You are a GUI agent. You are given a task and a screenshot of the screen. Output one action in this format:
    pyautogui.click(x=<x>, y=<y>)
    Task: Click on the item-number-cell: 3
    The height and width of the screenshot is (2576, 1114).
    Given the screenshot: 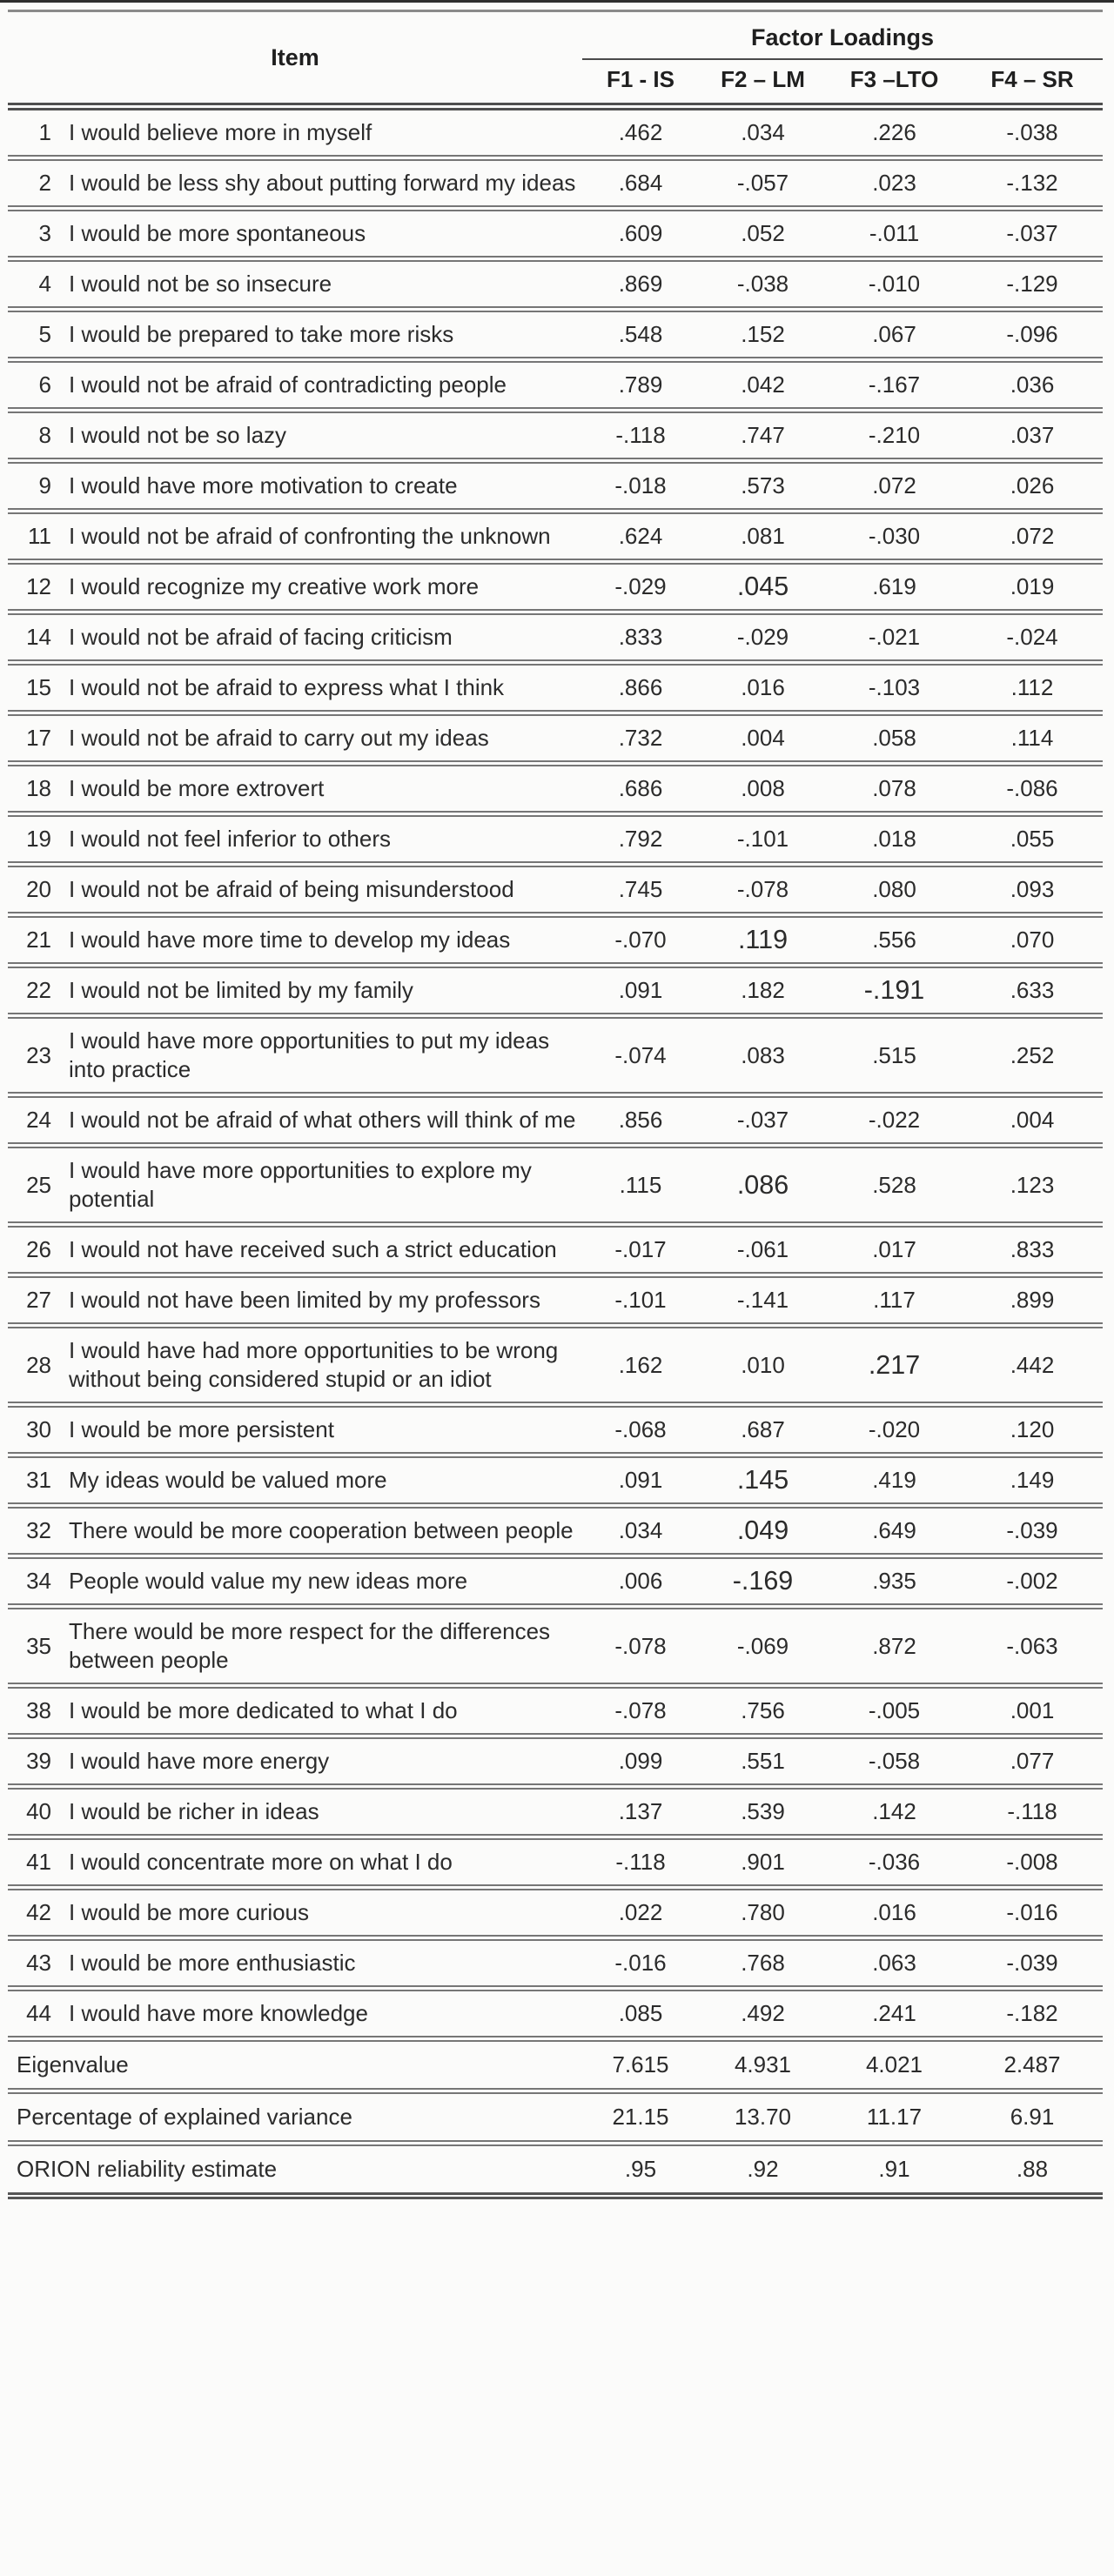 What is the action you would take?
    pyautogui.click(x=45, y=233)
    